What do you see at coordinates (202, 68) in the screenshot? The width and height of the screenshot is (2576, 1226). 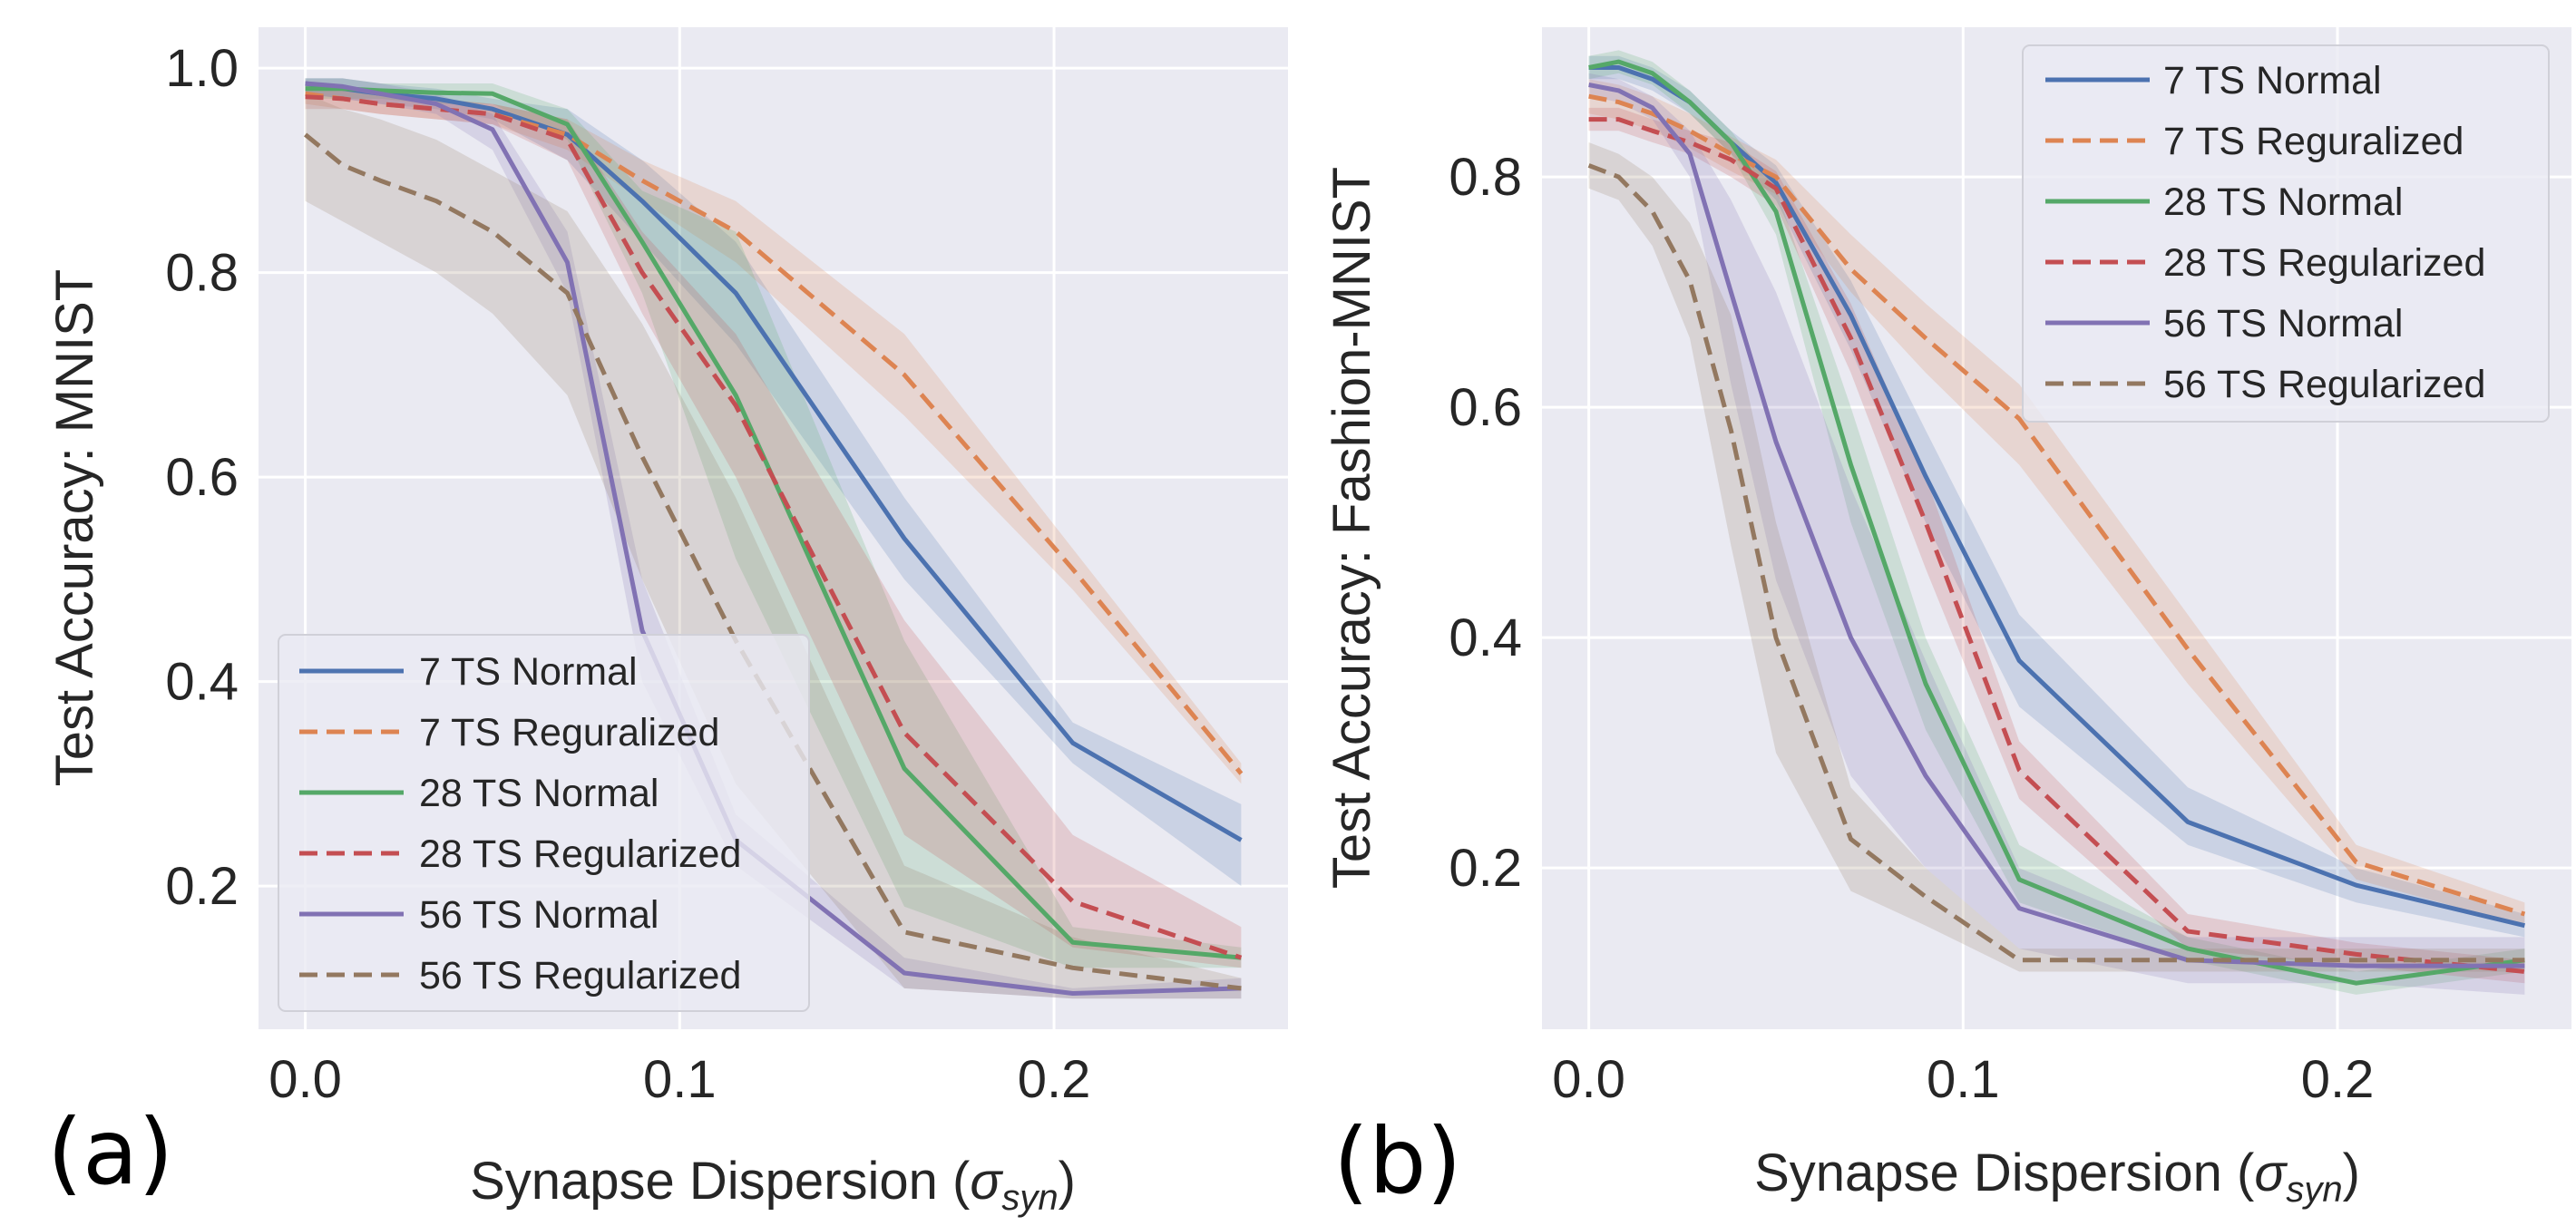 I see `y-tick-label: 1.0` at bounding box center [202, 68].